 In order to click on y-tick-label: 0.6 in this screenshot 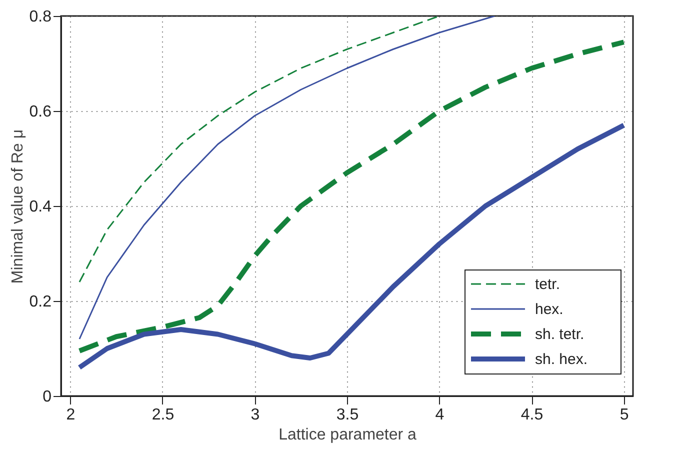, I will do `click(40, 112)`.